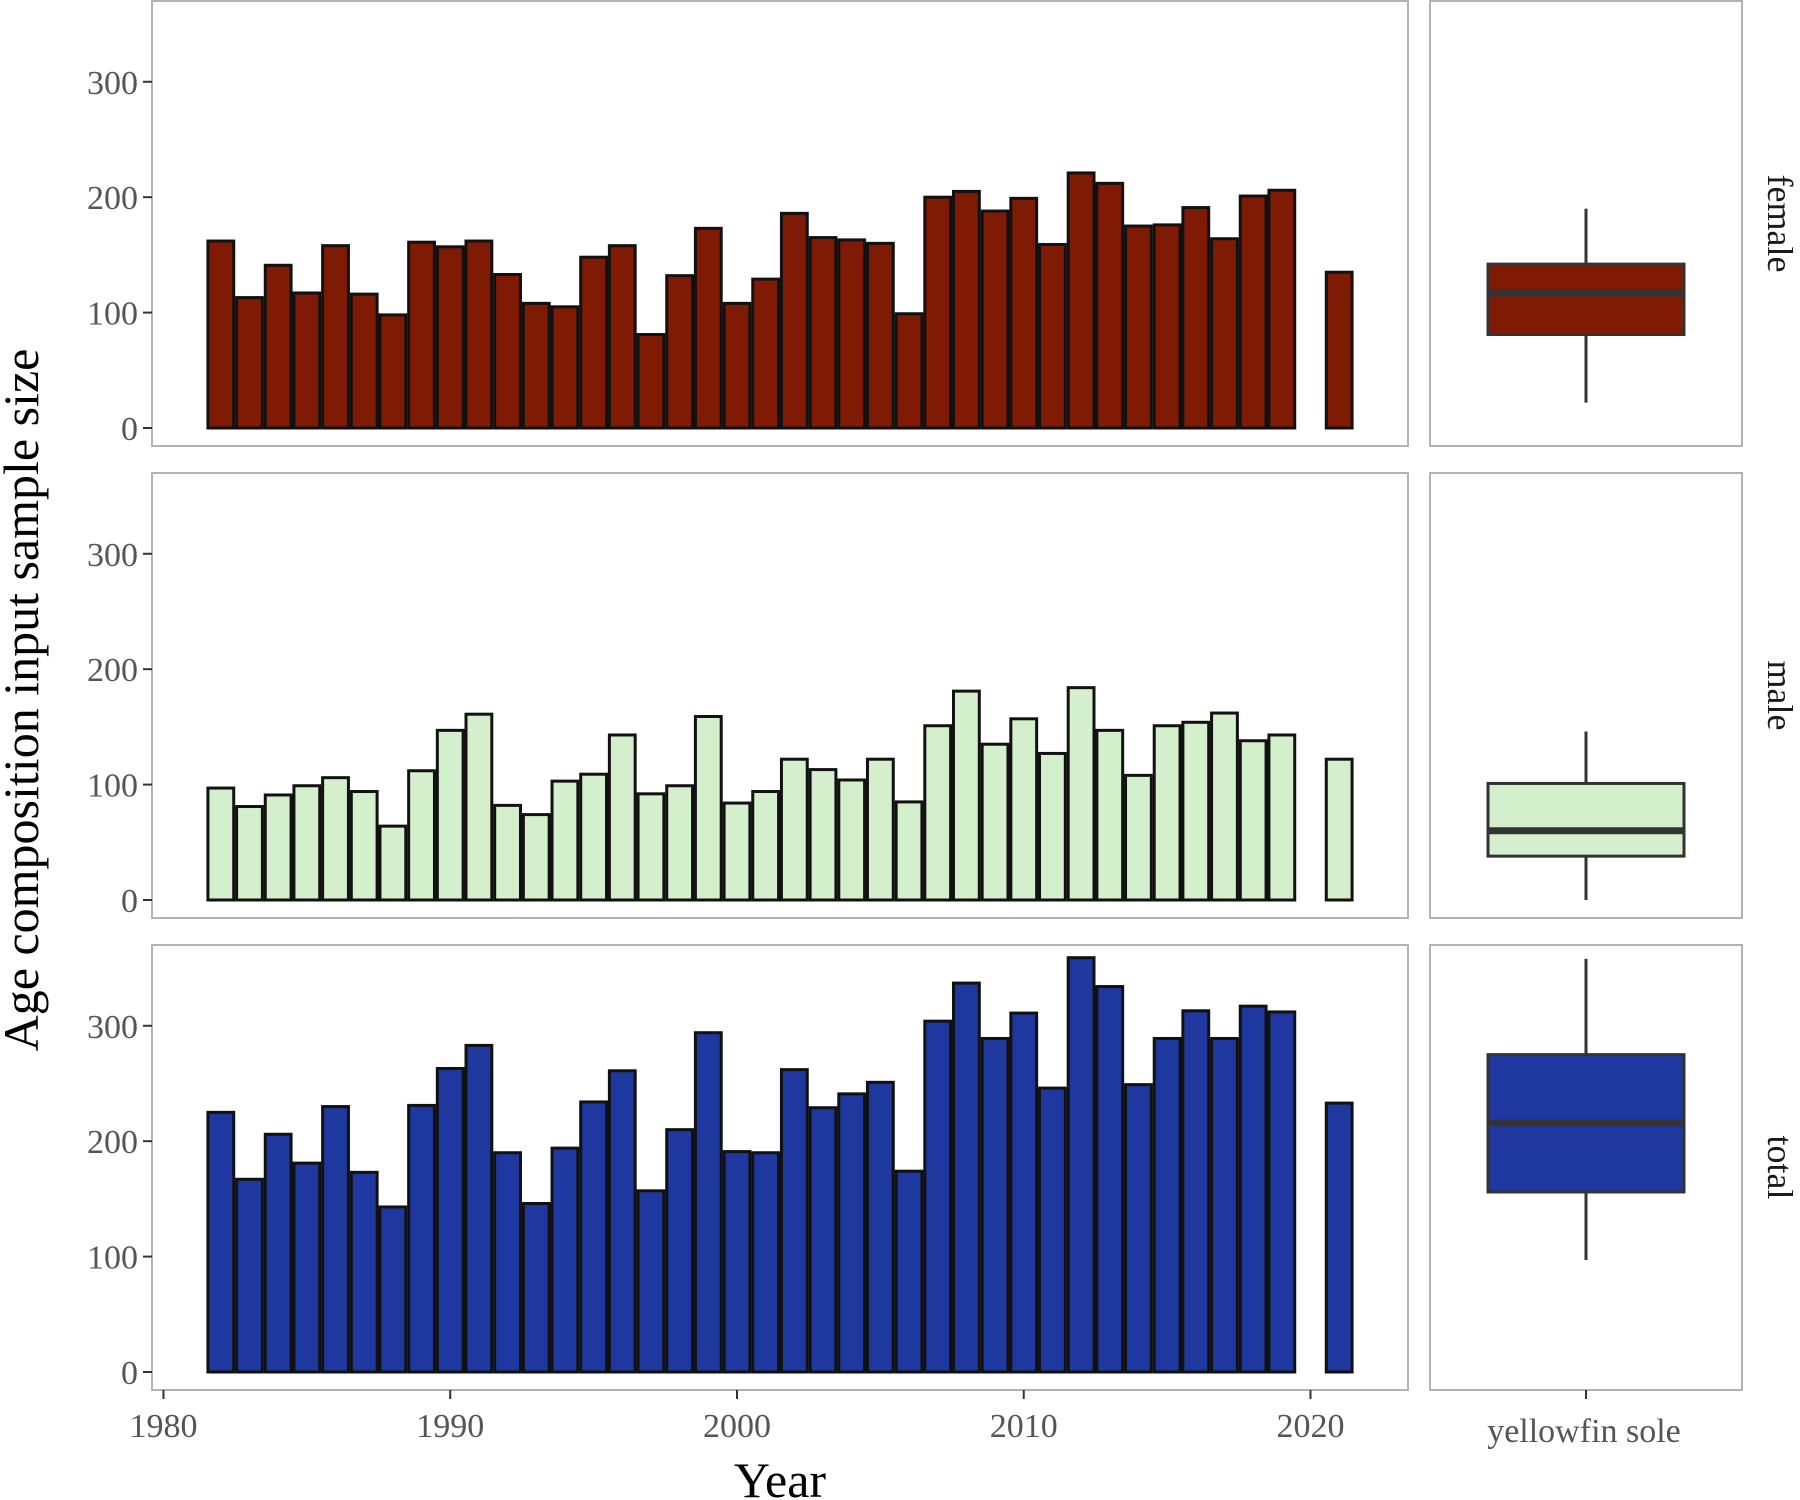 This screenshot has width=1800, height=1500. What do you see at coordinates (24, 700) in the screenshot?
I see `y-axis-title: Age composition input sample size` at bounding box center [24, 700].